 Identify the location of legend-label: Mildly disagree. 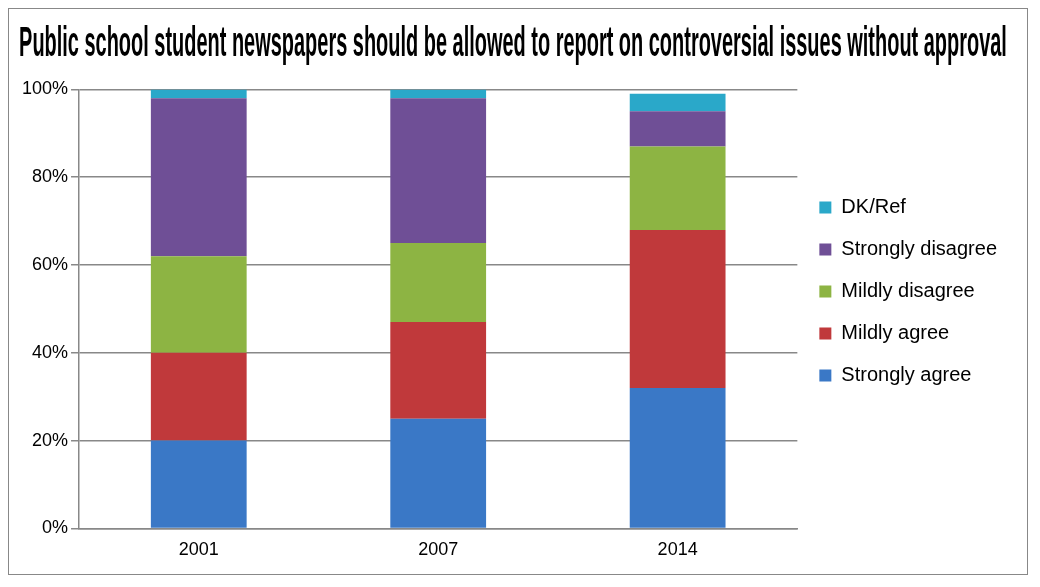
(908, 290).